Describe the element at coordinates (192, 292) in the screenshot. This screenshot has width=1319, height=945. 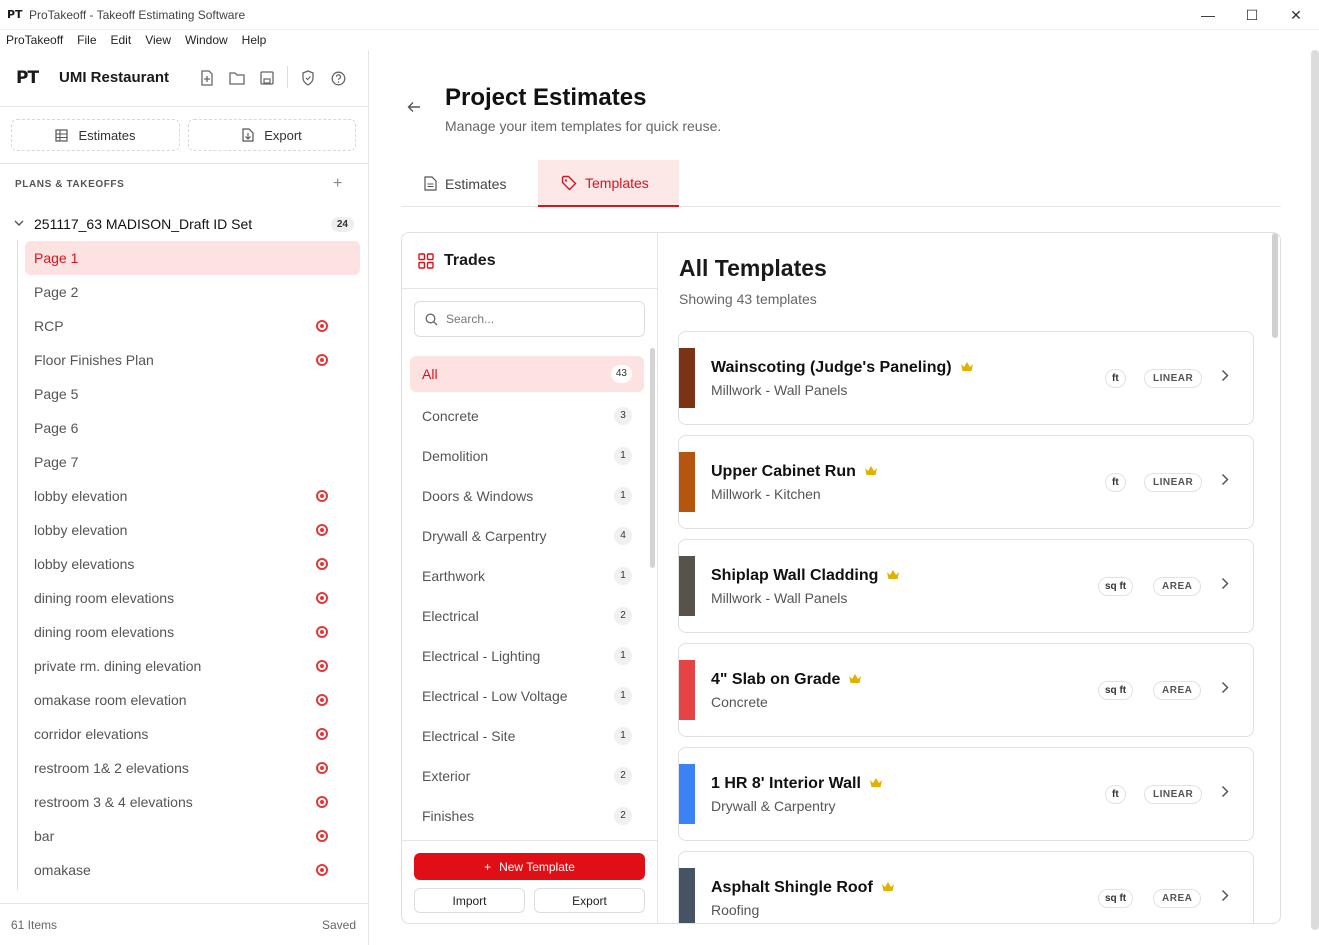
I see `page-item: Page 2` at that location.